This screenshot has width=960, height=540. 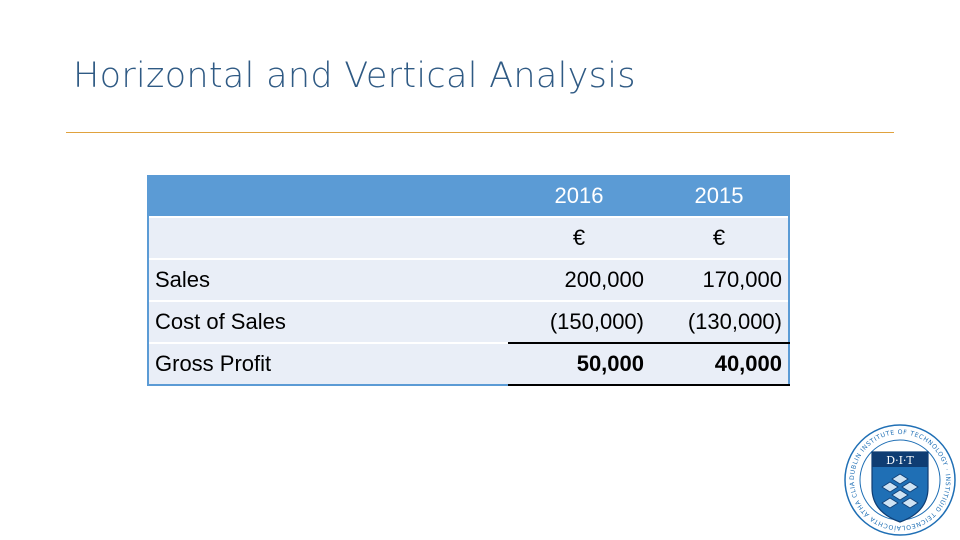 What do you see at coordinates (579, 196) in the screenshot?
I see `header-2016: 2016` at bounding box center [579, 196].